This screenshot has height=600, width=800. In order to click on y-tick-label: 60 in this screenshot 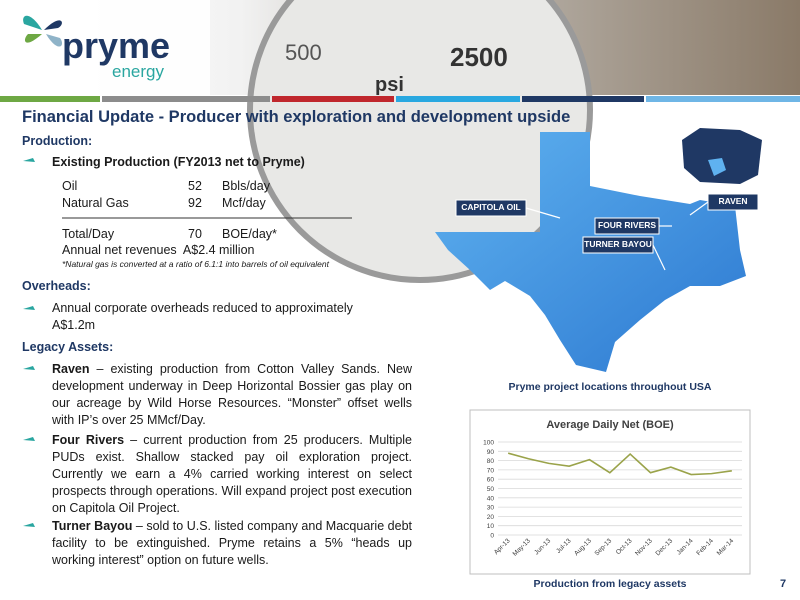, I will do `click(491, 480)`.